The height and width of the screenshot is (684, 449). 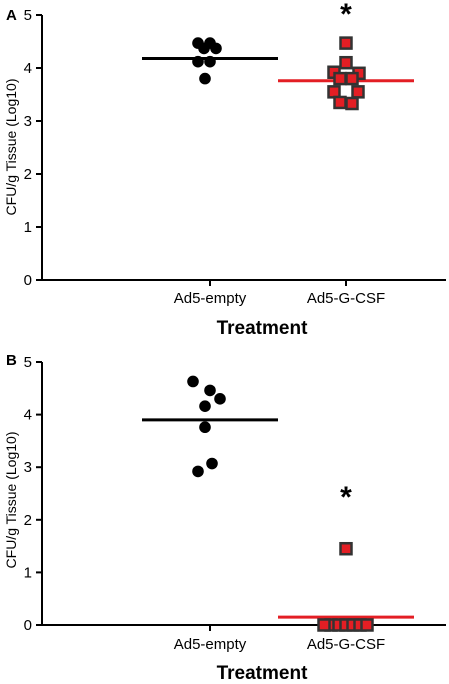 What do you see at coordinates (278, 55) in the screenshot?
I see `plot-marks: *` at bounding box center [278, 55].